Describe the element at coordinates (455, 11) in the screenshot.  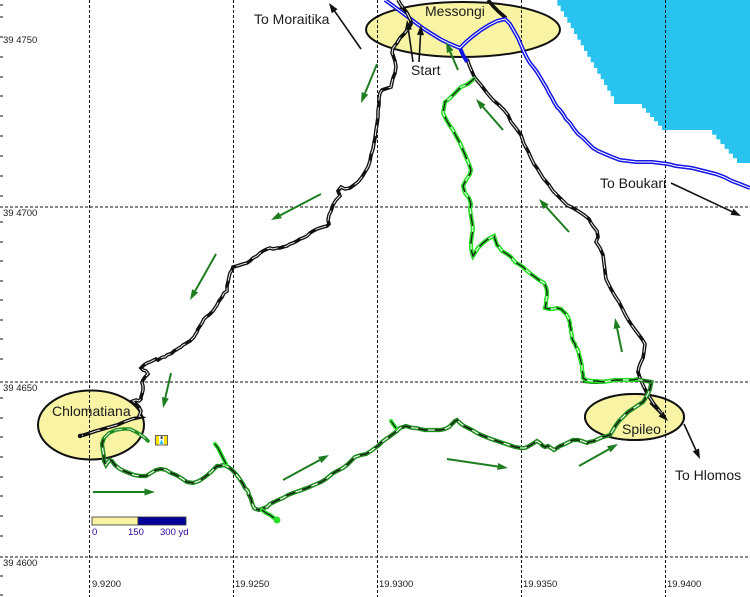
I see `svg-text: Messongi` at that location.